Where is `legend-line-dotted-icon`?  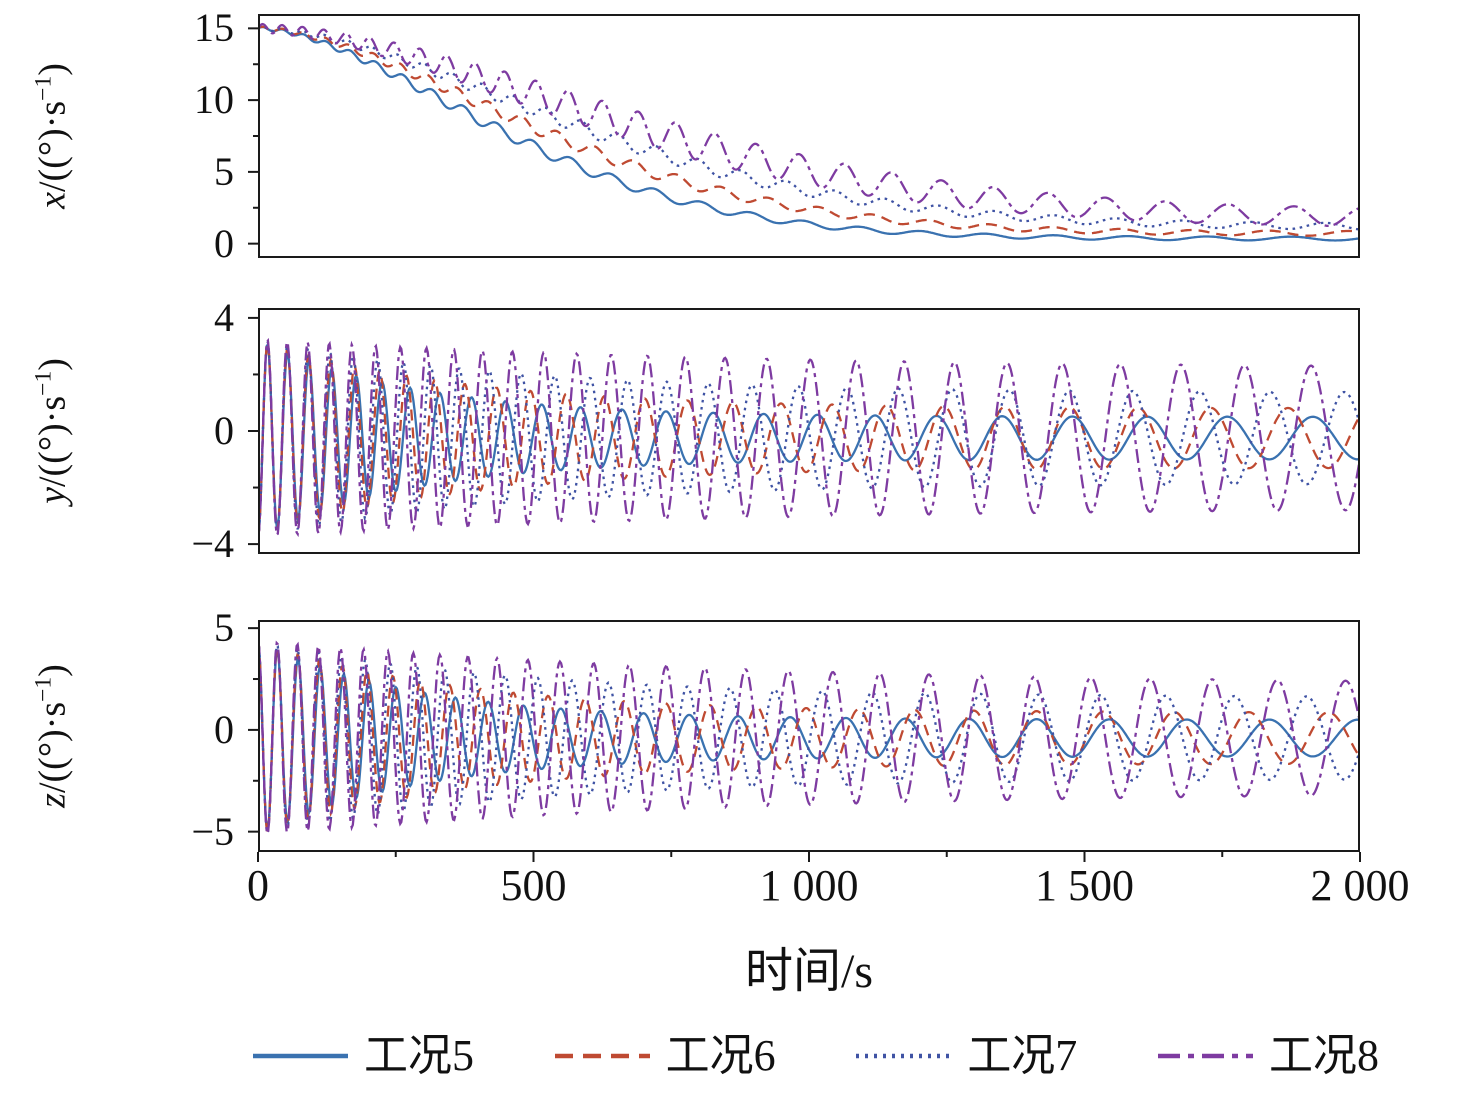 legend-line-dotted-icon is located at coordinates (904, 1056).